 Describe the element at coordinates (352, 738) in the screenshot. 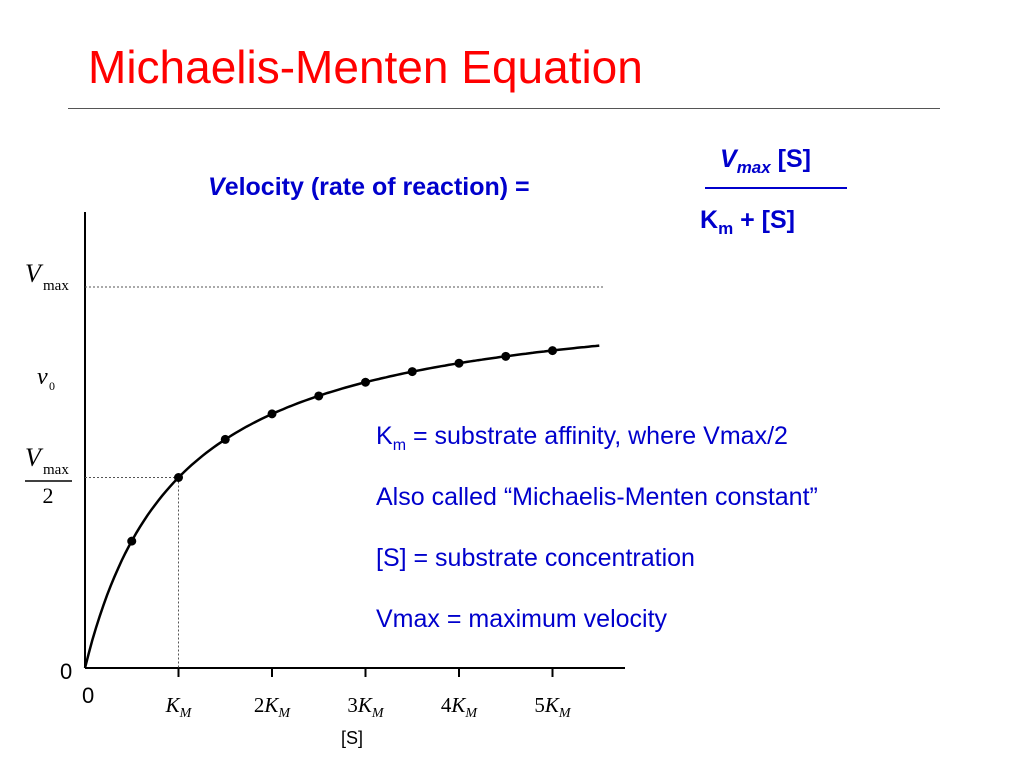

I see `x-axis-label: [S]` at that location.